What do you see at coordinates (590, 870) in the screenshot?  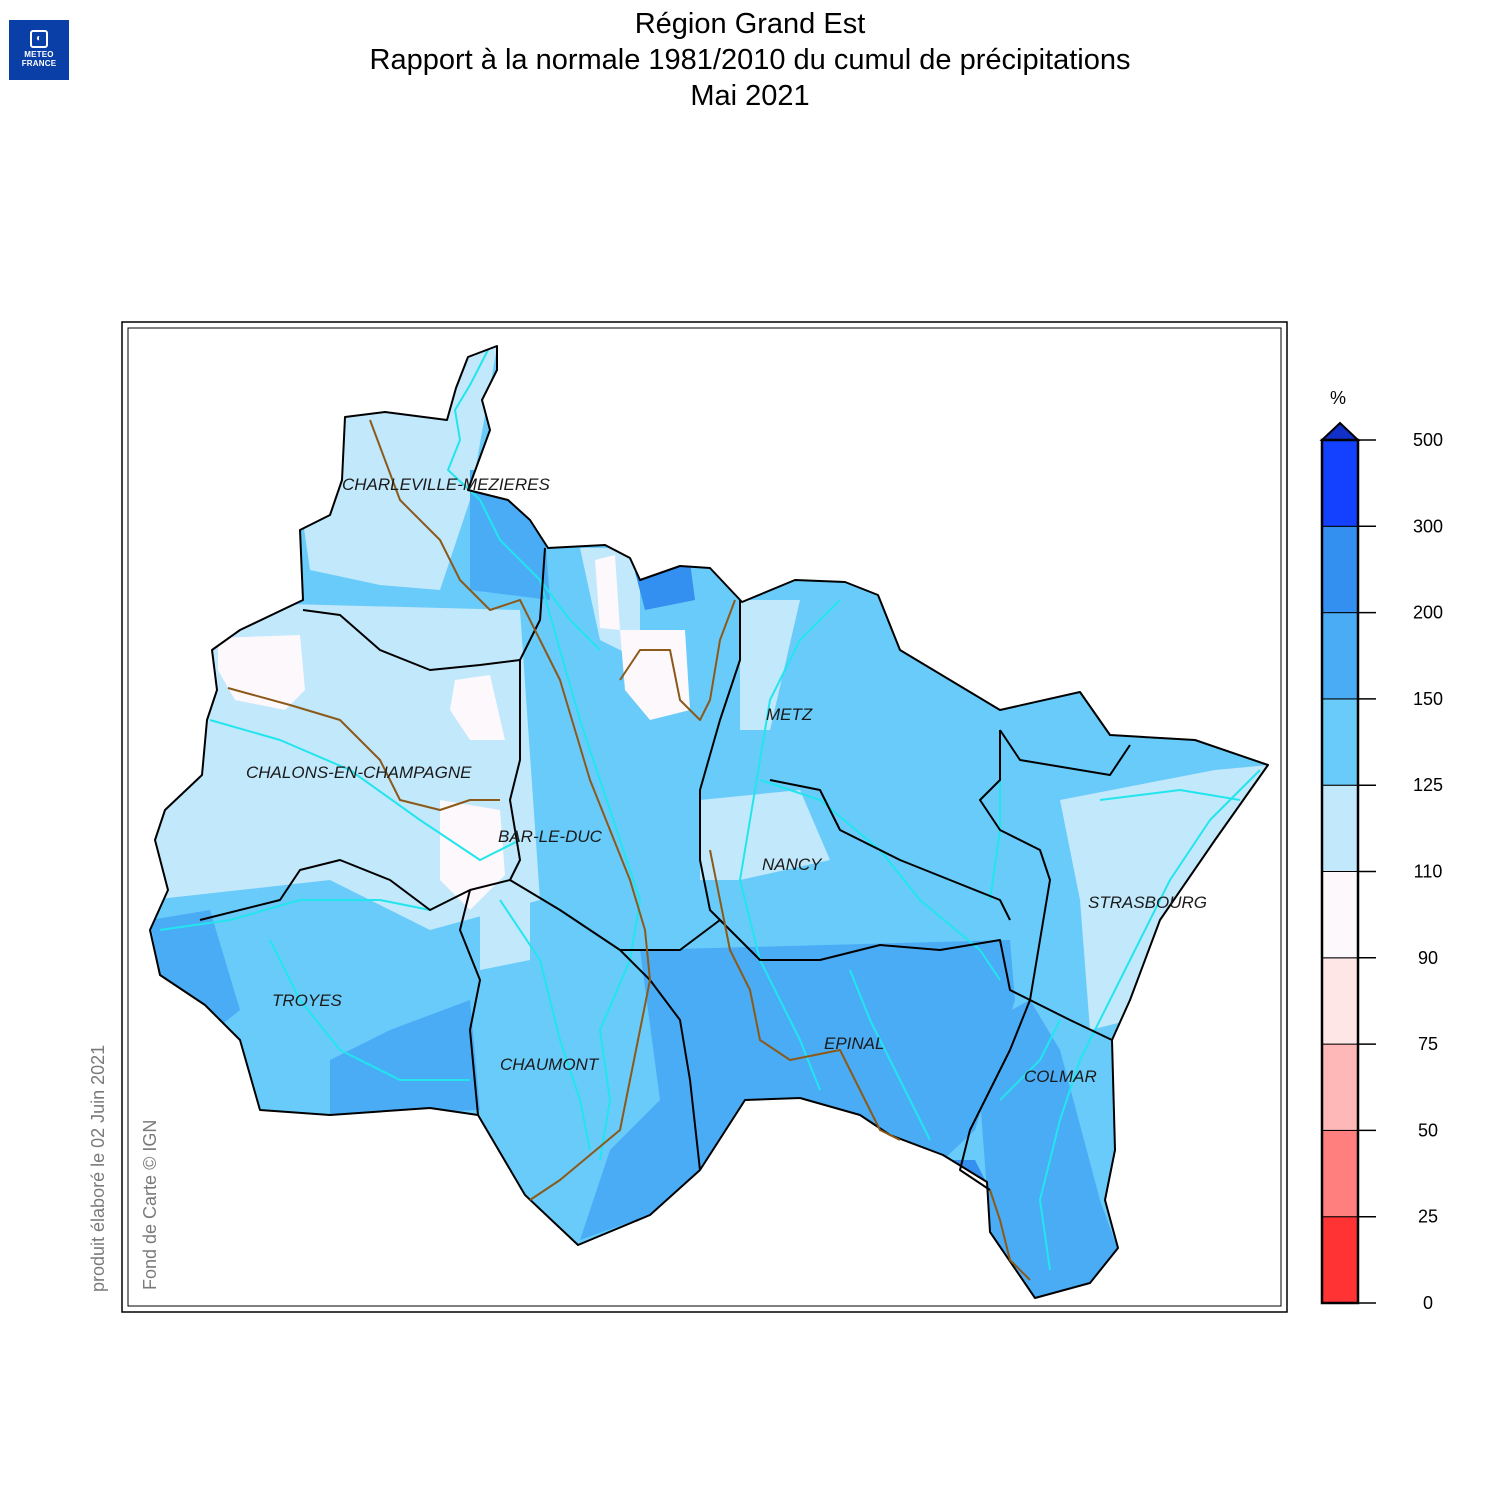 I see `river-meuse-south` at bounding box center [590, 870].